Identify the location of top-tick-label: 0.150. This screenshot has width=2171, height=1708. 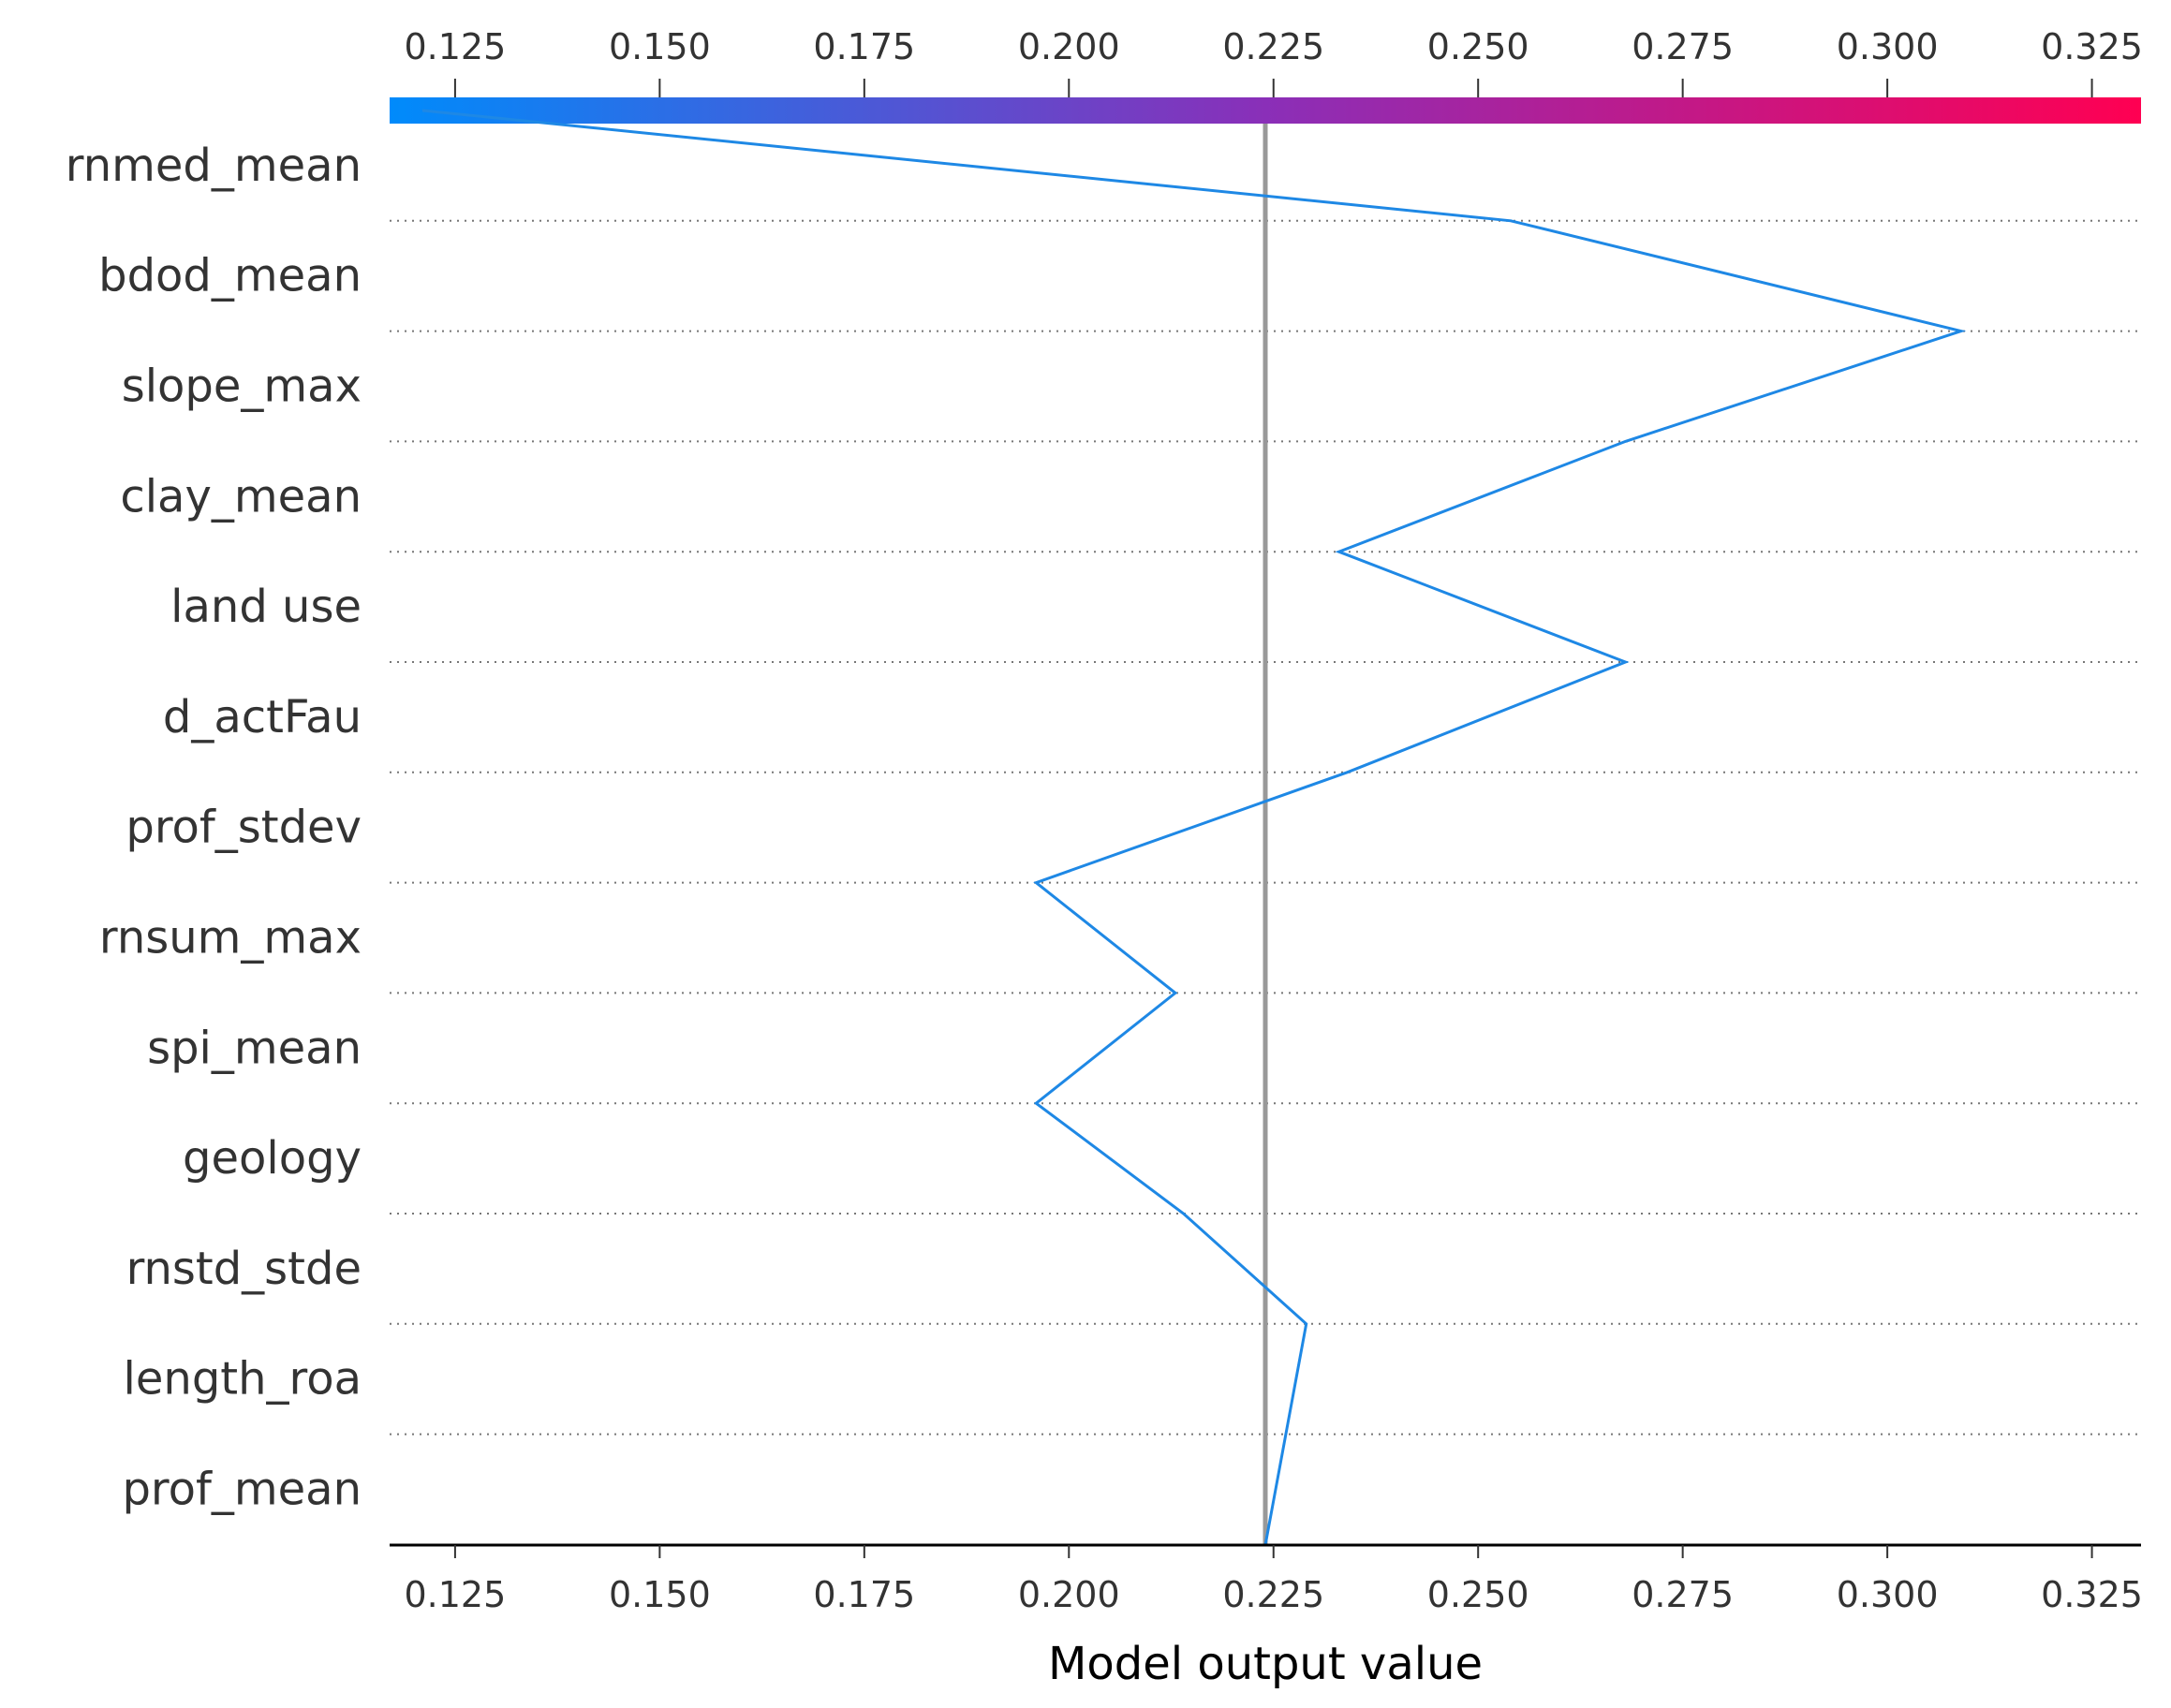
(660, 46).